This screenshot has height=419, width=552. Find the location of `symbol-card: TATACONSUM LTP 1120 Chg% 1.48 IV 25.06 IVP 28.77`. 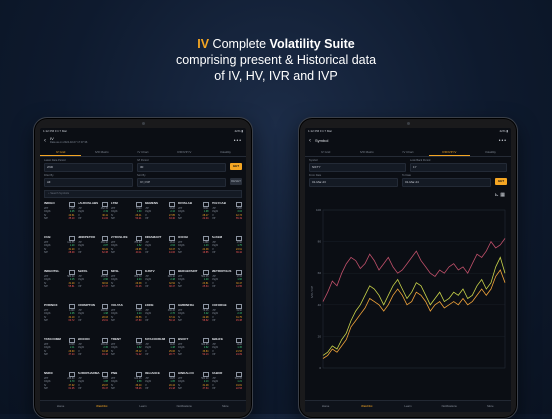

symbol-card: TATACONSUM LTP 1120 Chg% 1.48 IV 25.06 IVP 28.77 is located at coordinates (160, 353).